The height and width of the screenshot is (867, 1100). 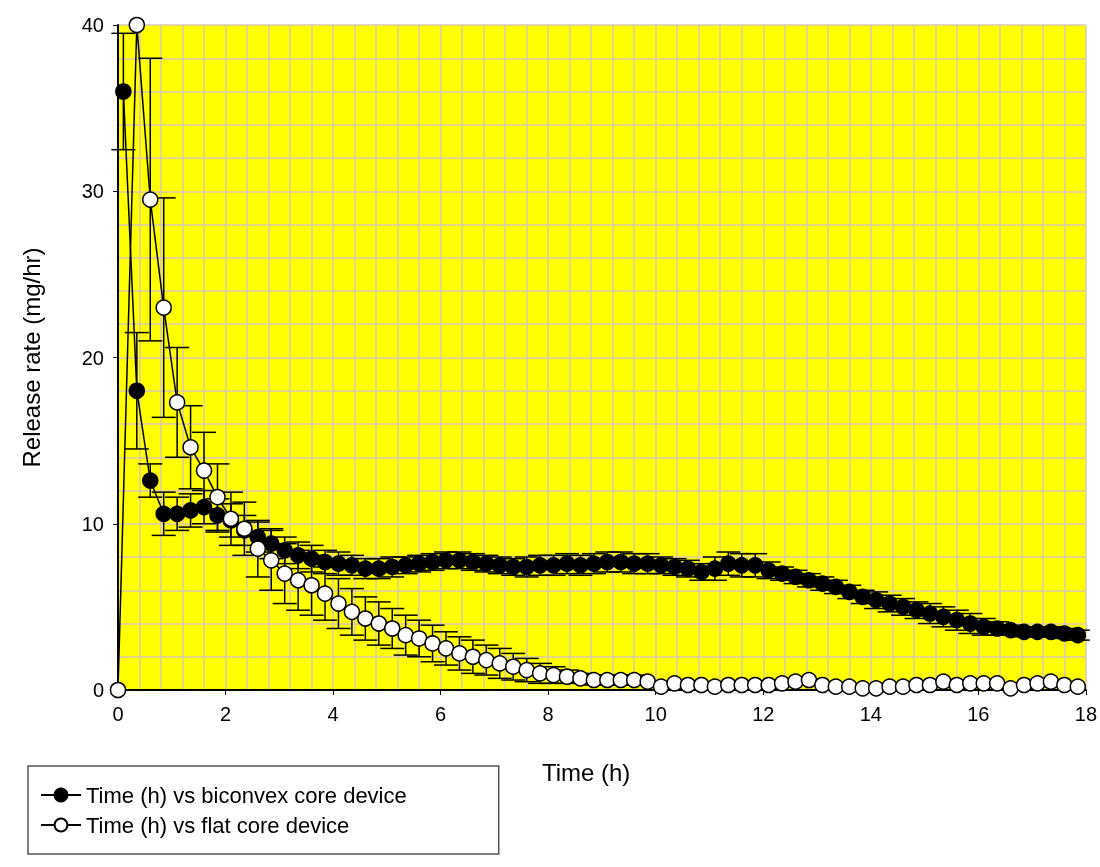 I want to click on y-tick-label: 30, so click(x=92, y=191).